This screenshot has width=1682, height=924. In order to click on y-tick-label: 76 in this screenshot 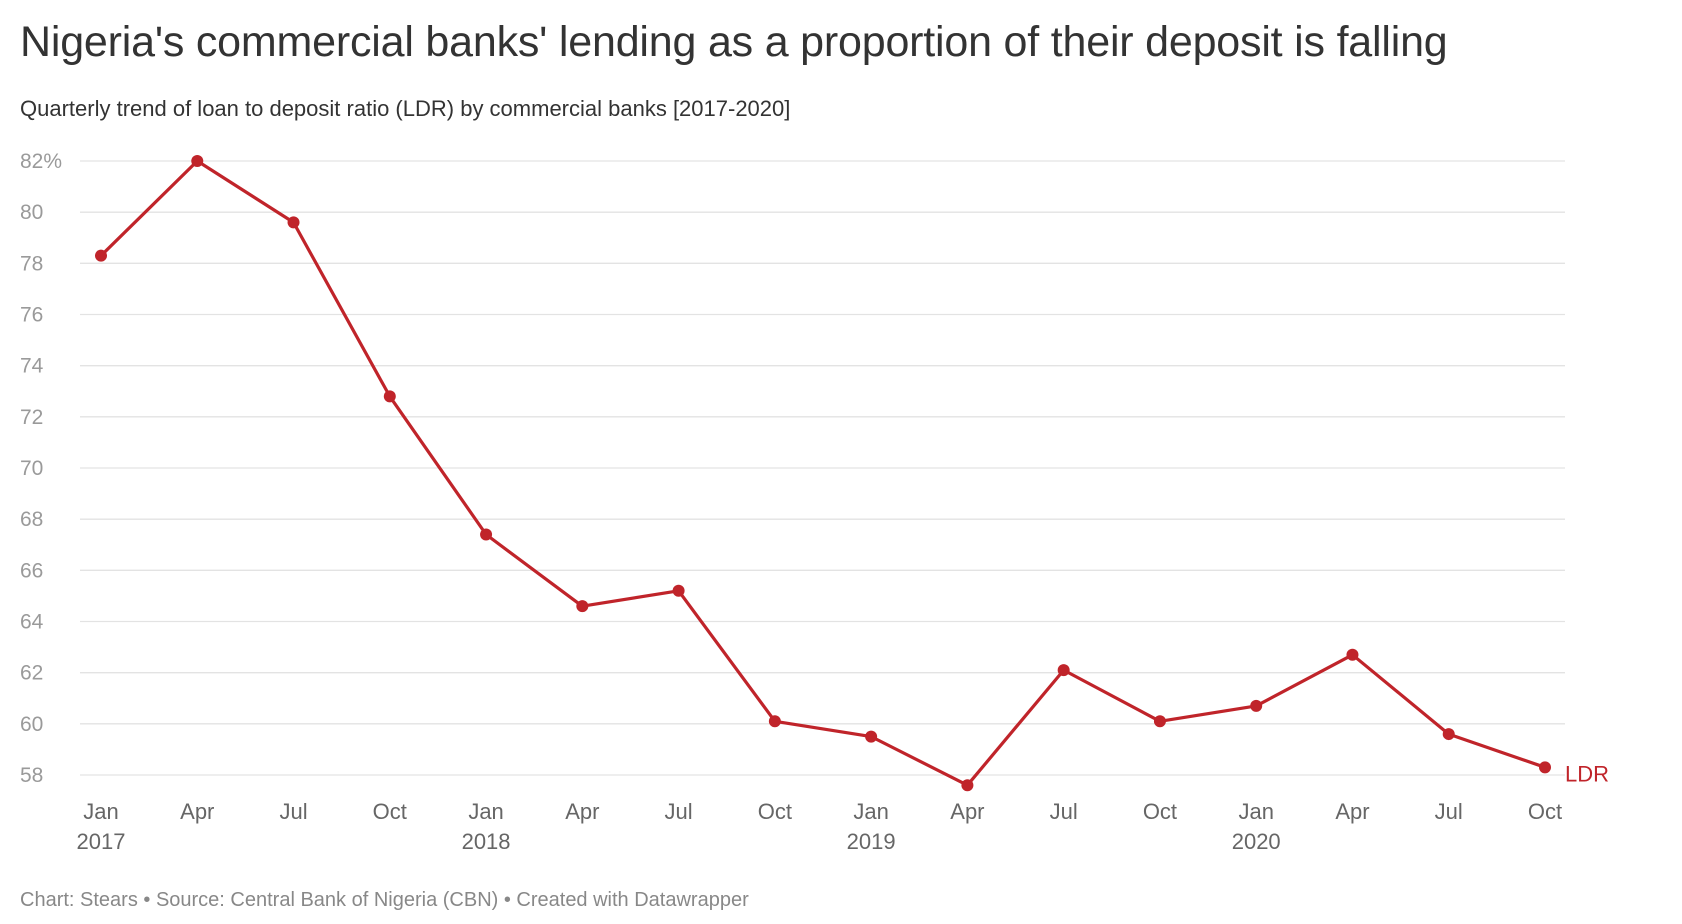, I will do `click(31, 315)`.